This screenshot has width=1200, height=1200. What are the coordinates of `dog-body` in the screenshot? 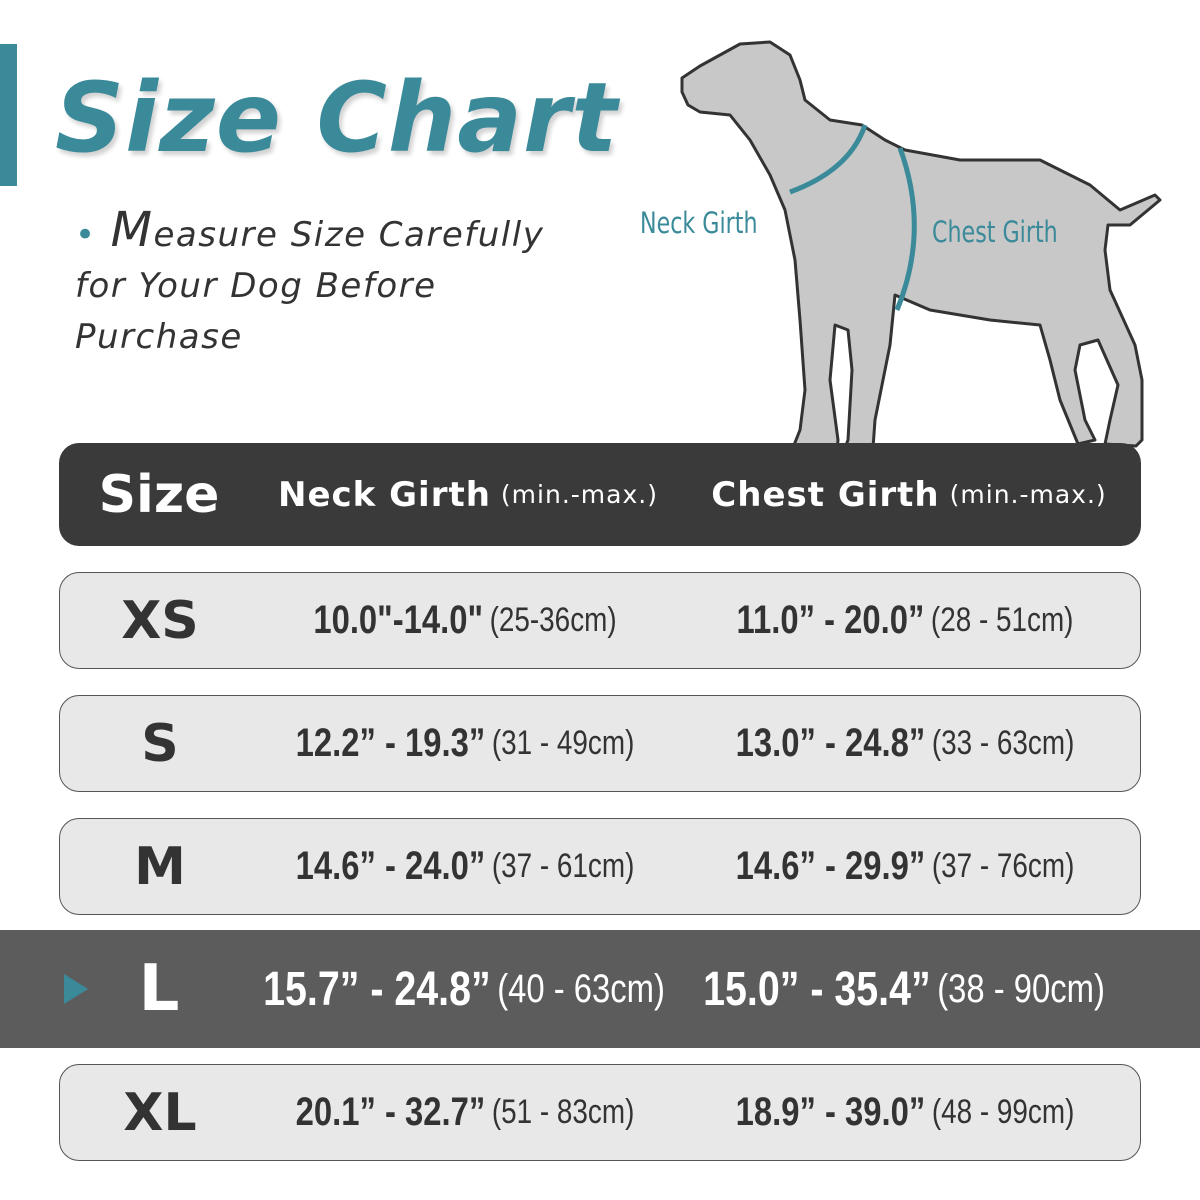 It's located at (921, 255).